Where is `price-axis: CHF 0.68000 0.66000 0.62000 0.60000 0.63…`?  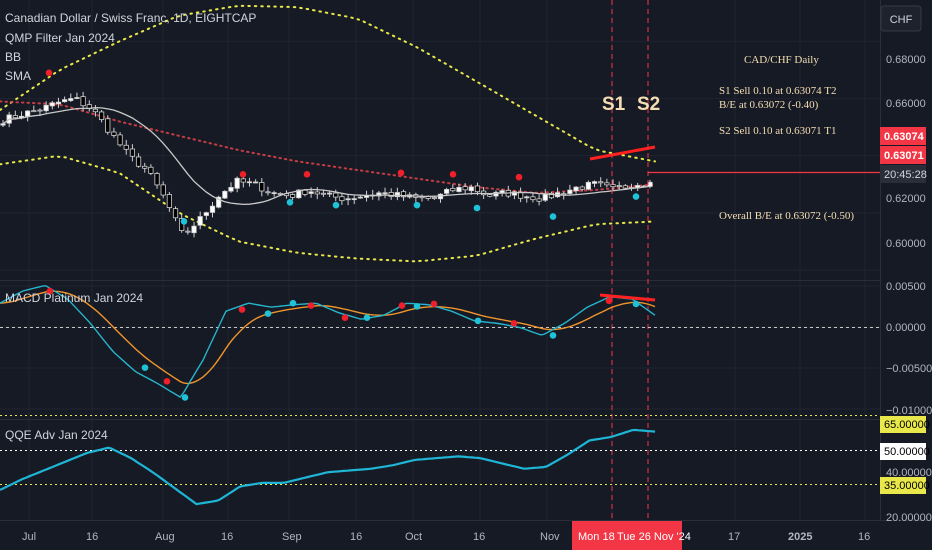 price-axis: CHF 0.68000 0.66000 0.62000 0.60000 0.63… is located at coordinates (903, 127).